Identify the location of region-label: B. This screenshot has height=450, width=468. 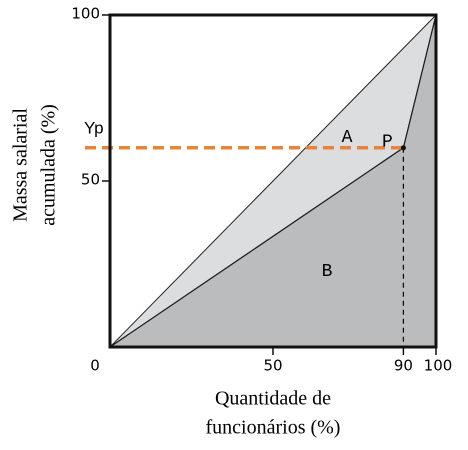
(327, 272).